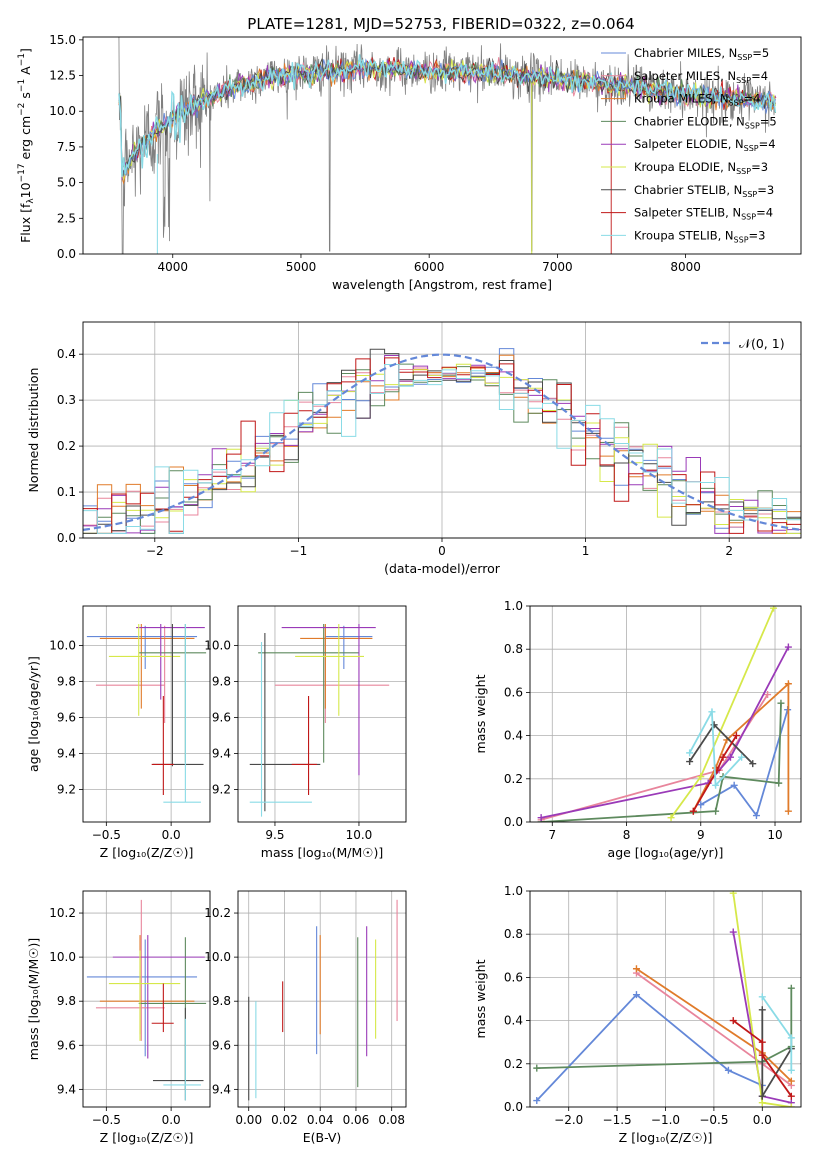 The width and height of the screenshot is (819, 1170). Describe the element at coordinates (320, 1120) in the screenshot. I see `x-tick-label: 0.04` at that location.